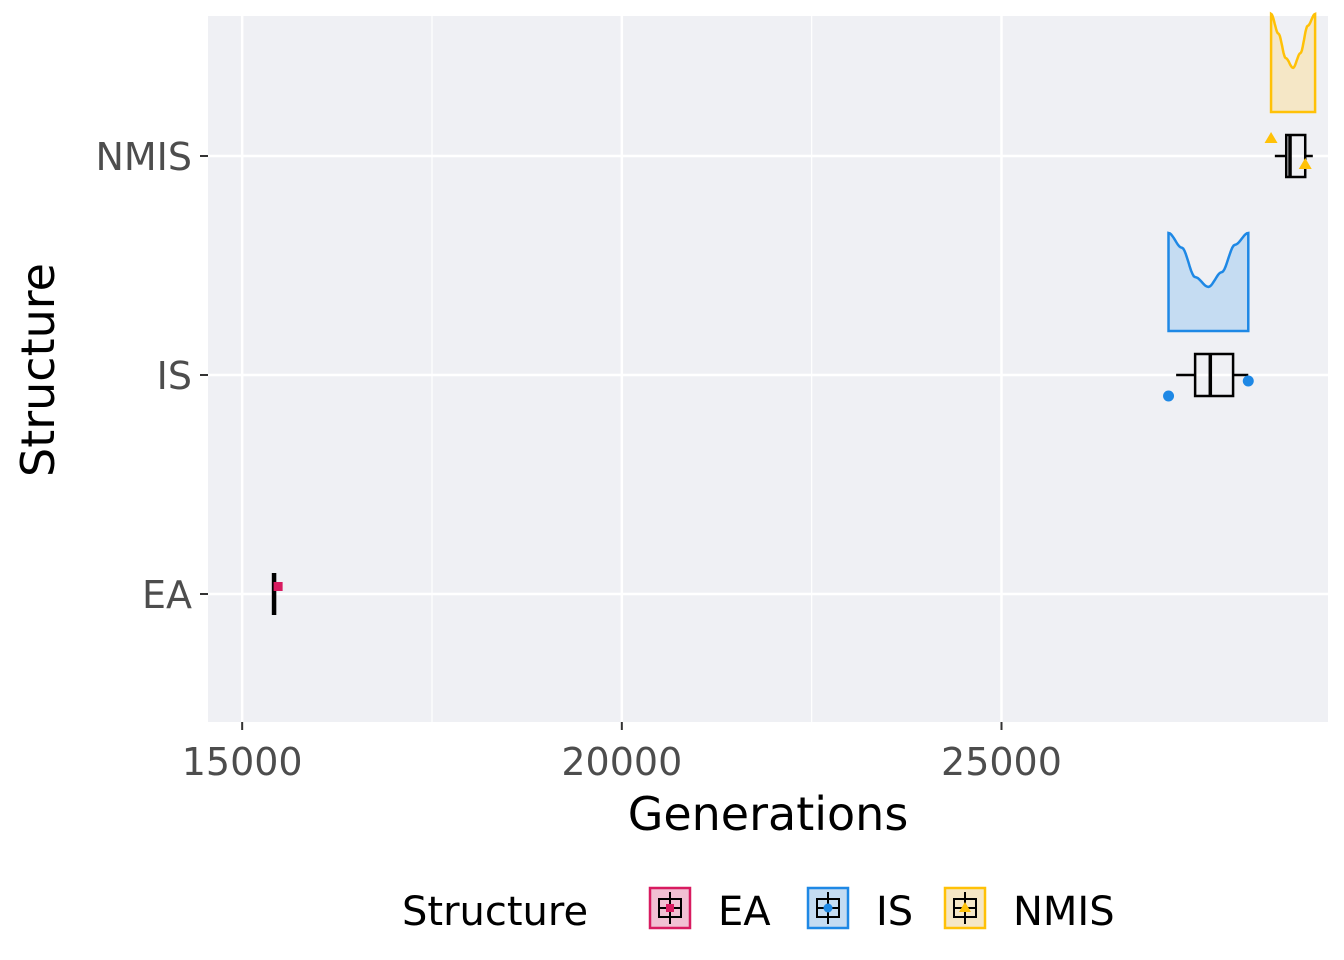 This screenshot has width=1344, height=960. What do you see at coordinates (1214, 375) in the screenshot?
I see `box-is` at bounding box center [1214, 375].